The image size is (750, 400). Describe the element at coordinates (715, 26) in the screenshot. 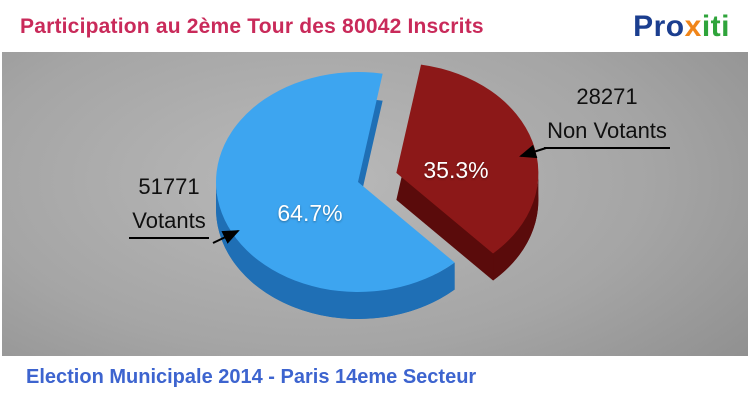

I see `logo-part-iti: iti` at that location.